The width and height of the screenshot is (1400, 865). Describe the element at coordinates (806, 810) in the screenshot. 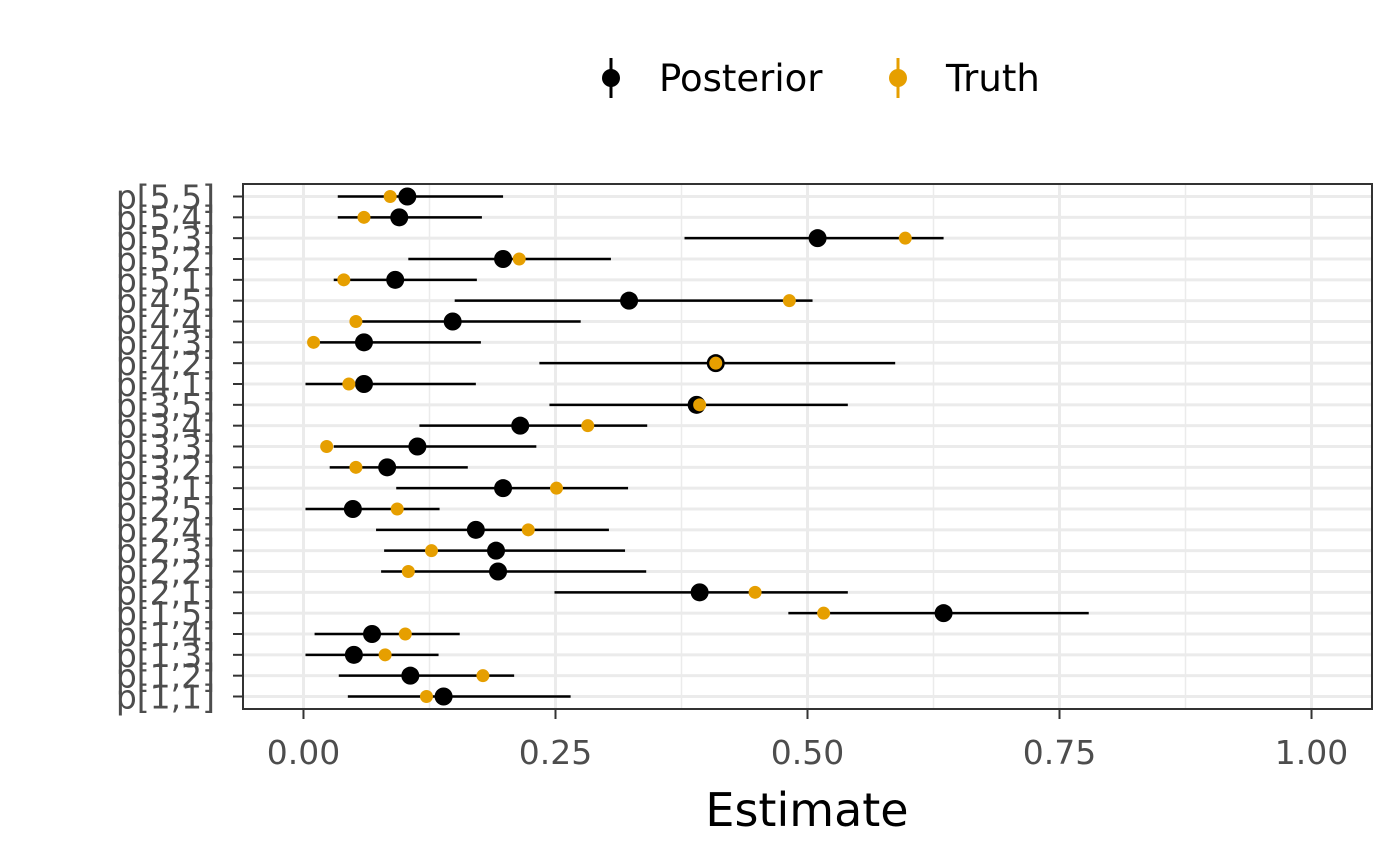

I see `x-axis-title: Estimate` at that location.